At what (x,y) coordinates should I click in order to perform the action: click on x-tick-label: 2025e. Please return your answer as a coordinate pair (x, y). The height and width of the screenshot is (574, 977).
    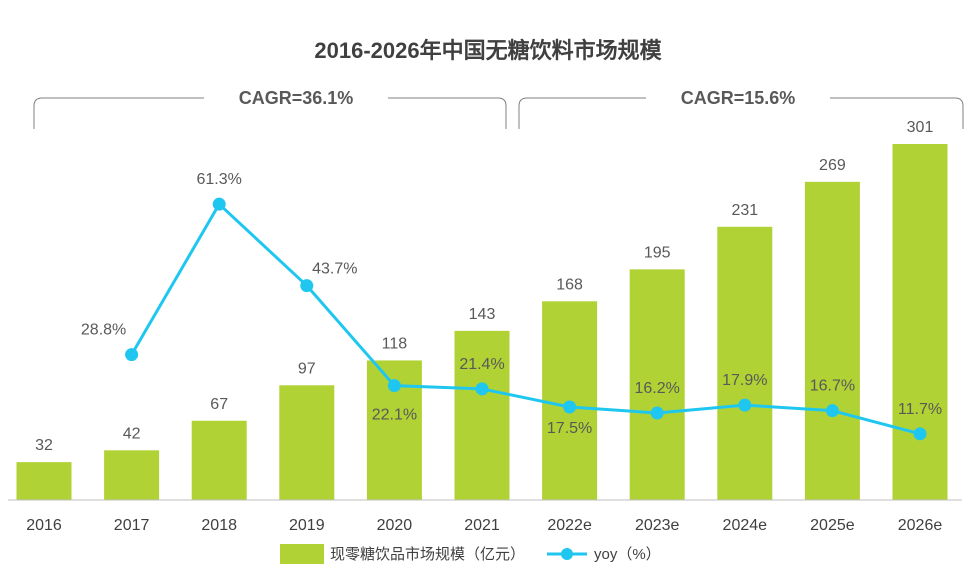
    Looking at the image, I should click on (832, 525).